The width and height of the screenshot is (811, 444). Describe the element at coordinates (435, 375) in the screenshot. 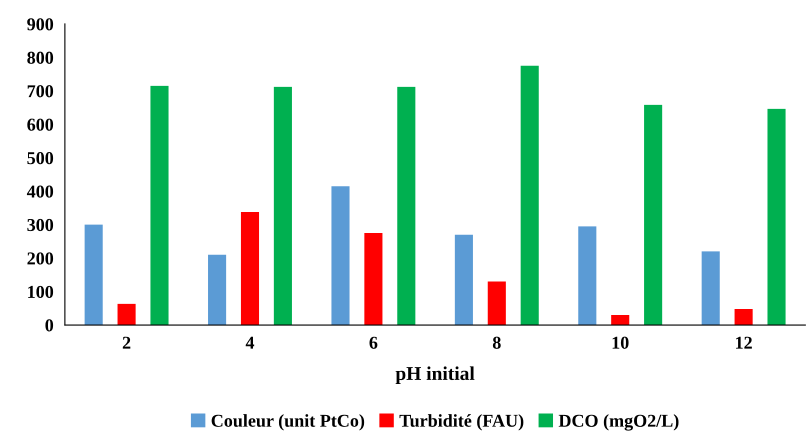

I see `x-axis-title: pH initial` at that location.